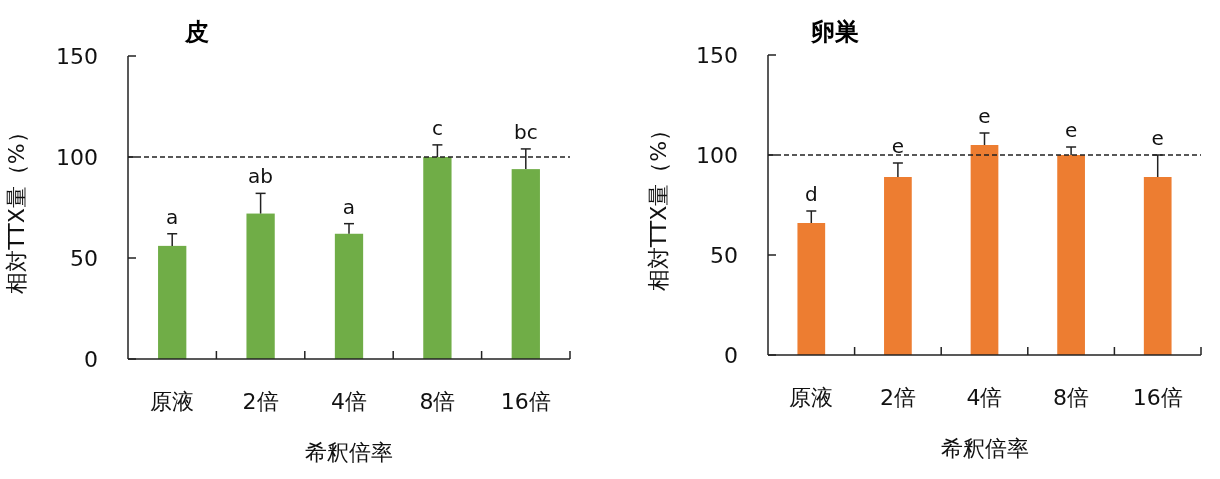 The height and width of the screenshot is (479, 1220). What do you see at coordinates (437, 127) in the screenshot?
I see `annotation: c` at bounding box center [437, 127].